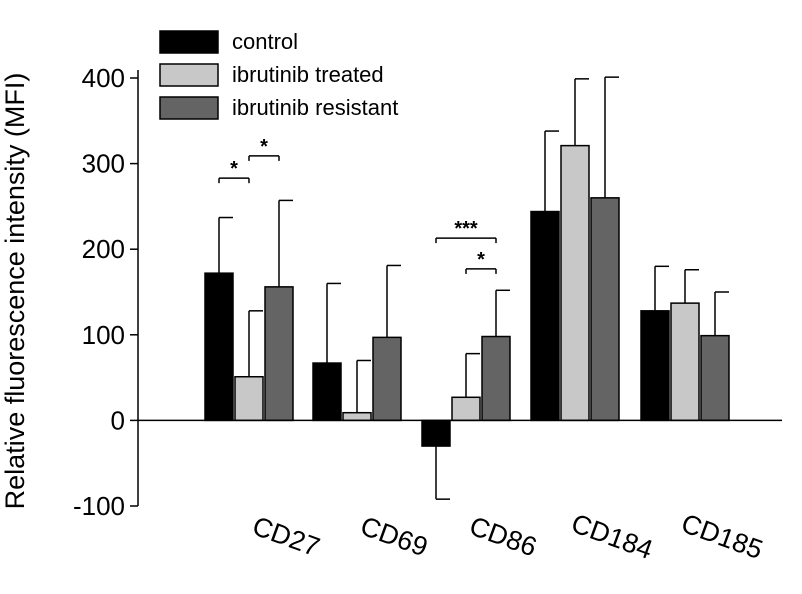 The image size is (802, 594). I want to click on significance-label-3: ***, so click(466, 229).